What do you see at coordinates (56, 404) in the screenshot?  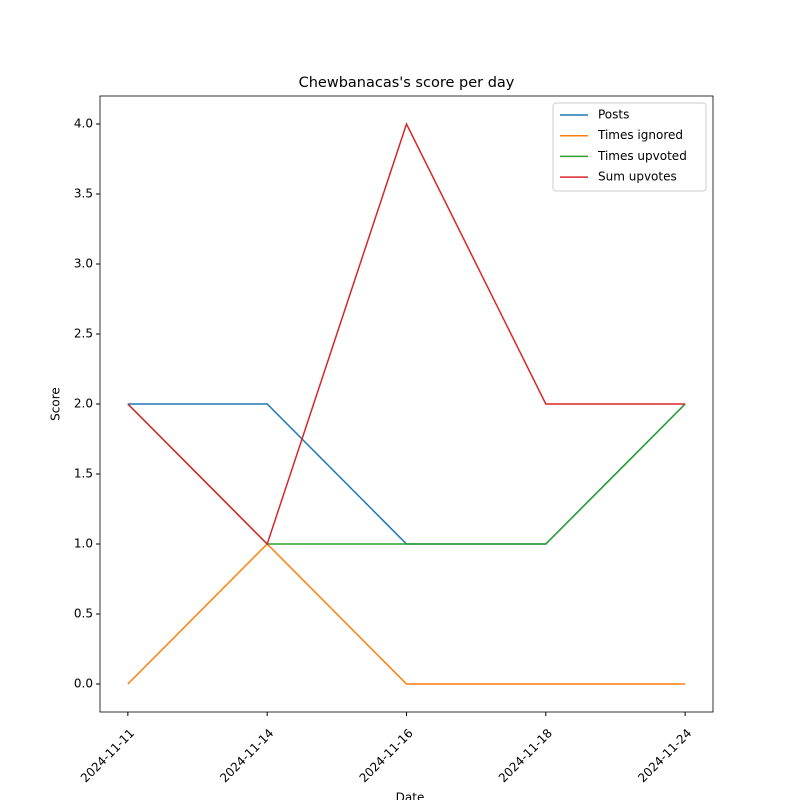 I see `y-axis-label: Score` at bounding box center [56, 404].